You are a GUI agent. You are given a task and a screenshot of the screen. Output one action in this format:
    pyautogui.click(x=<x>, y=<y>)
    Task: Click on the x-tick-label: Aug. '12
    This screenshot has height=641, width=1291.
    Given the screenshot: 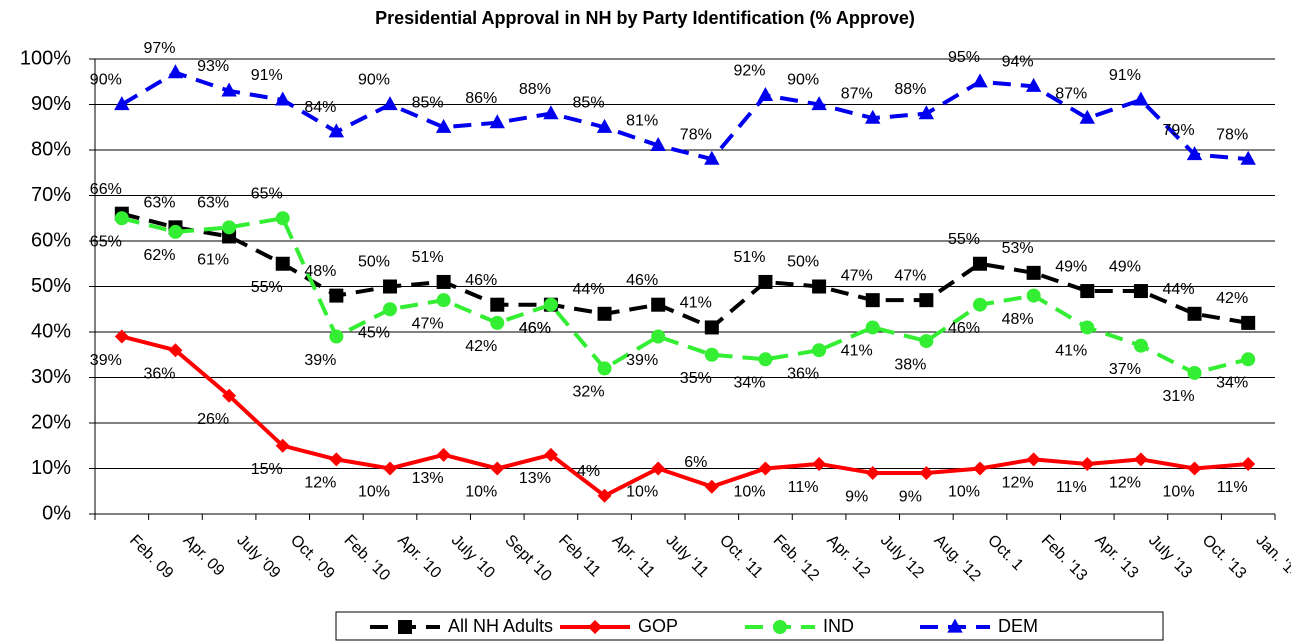 What is the action you would take?
    pyautogui.click(x=957, y=558)
    